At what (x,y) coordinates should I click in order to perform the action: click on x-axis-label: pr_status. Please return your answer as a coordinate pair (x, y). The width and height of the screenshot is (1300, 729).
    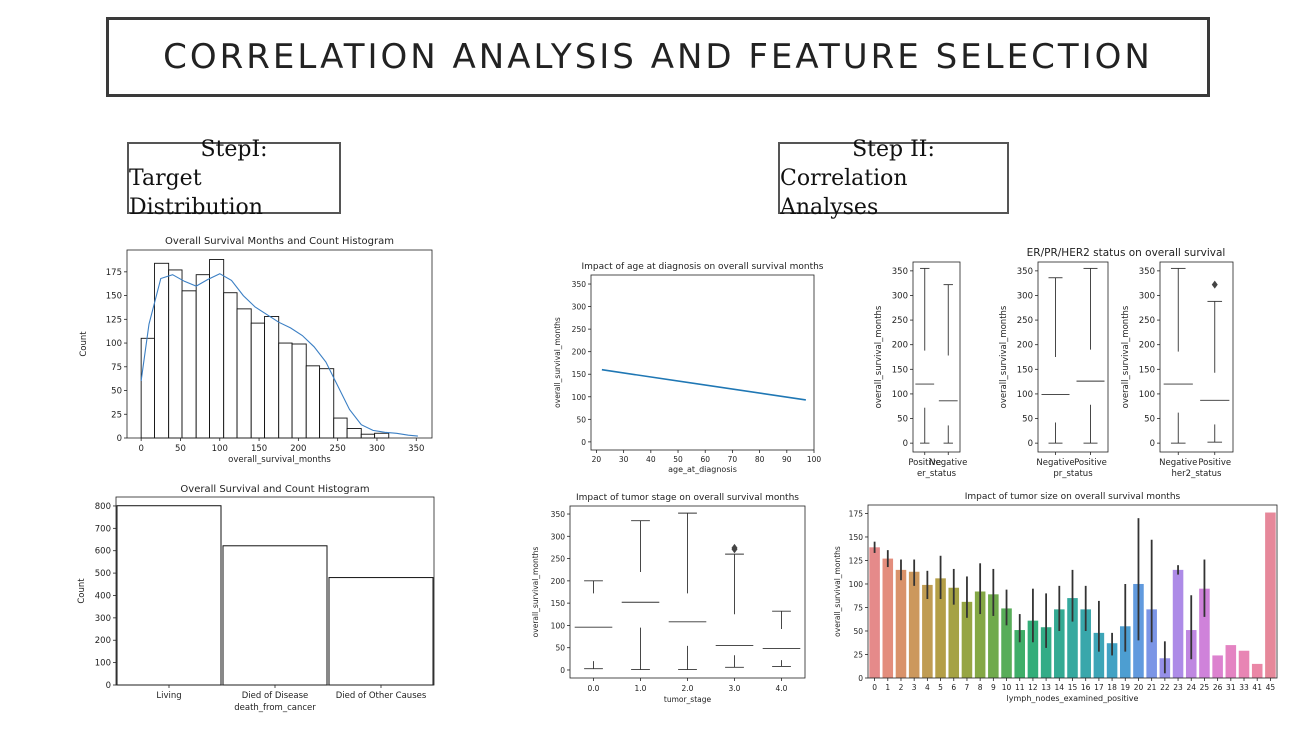
    Looking at the image, I should click on (1073, 474).